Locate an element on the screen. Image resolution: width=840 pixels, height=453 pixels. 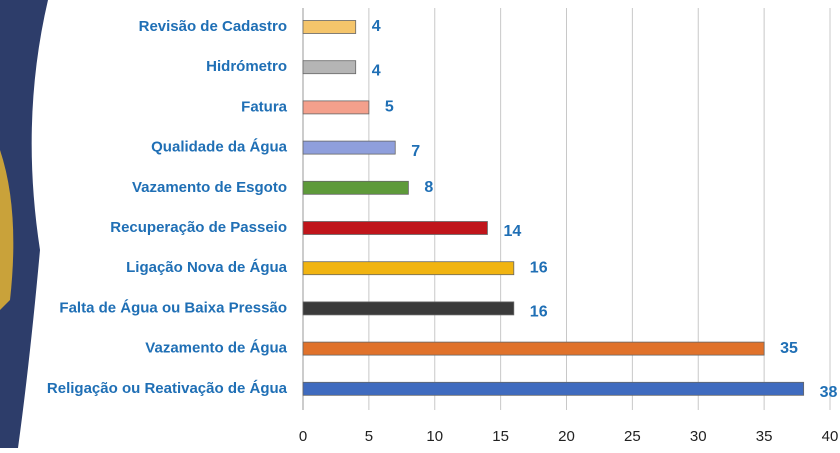
y-tick-label: Revisão de Cadastro is located at coordinates (213, 26).